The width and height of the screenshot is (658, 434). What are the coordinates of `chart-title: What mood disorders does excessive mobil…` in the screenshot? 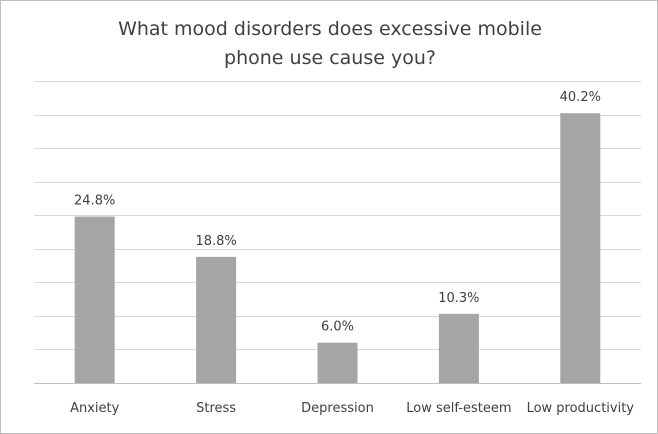 It's located at (330, 43).